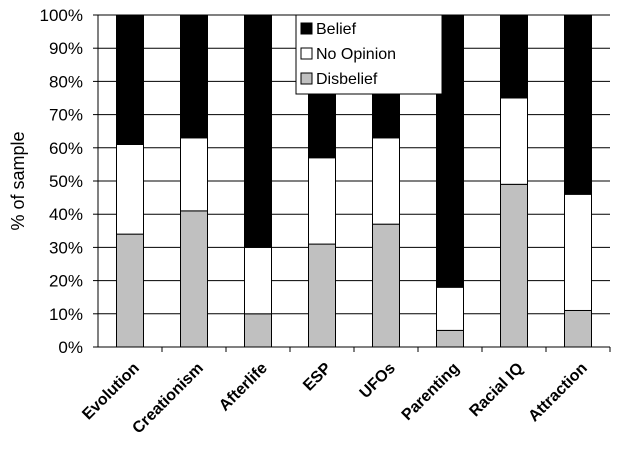 The height and width of the screenshot is (465, 621). Describe the element at coordinates (70, 347) in the screenshot. I see `y-tick-label: 0%` at that location.